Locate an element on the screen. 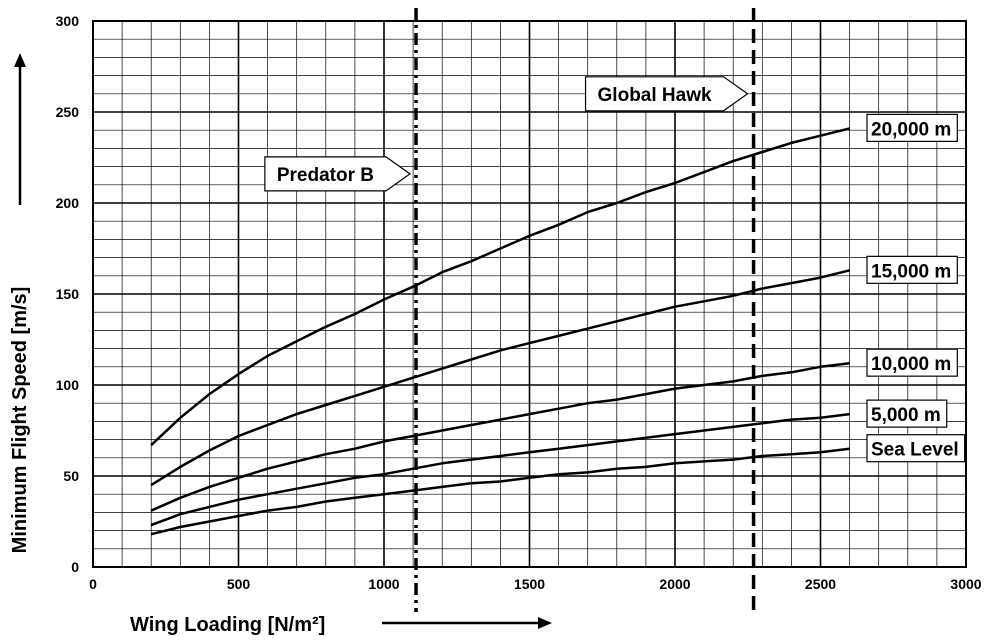 The width and height of the screenshot is (1006, 641). x-axis-arrow is located at coordinates (467, 623).